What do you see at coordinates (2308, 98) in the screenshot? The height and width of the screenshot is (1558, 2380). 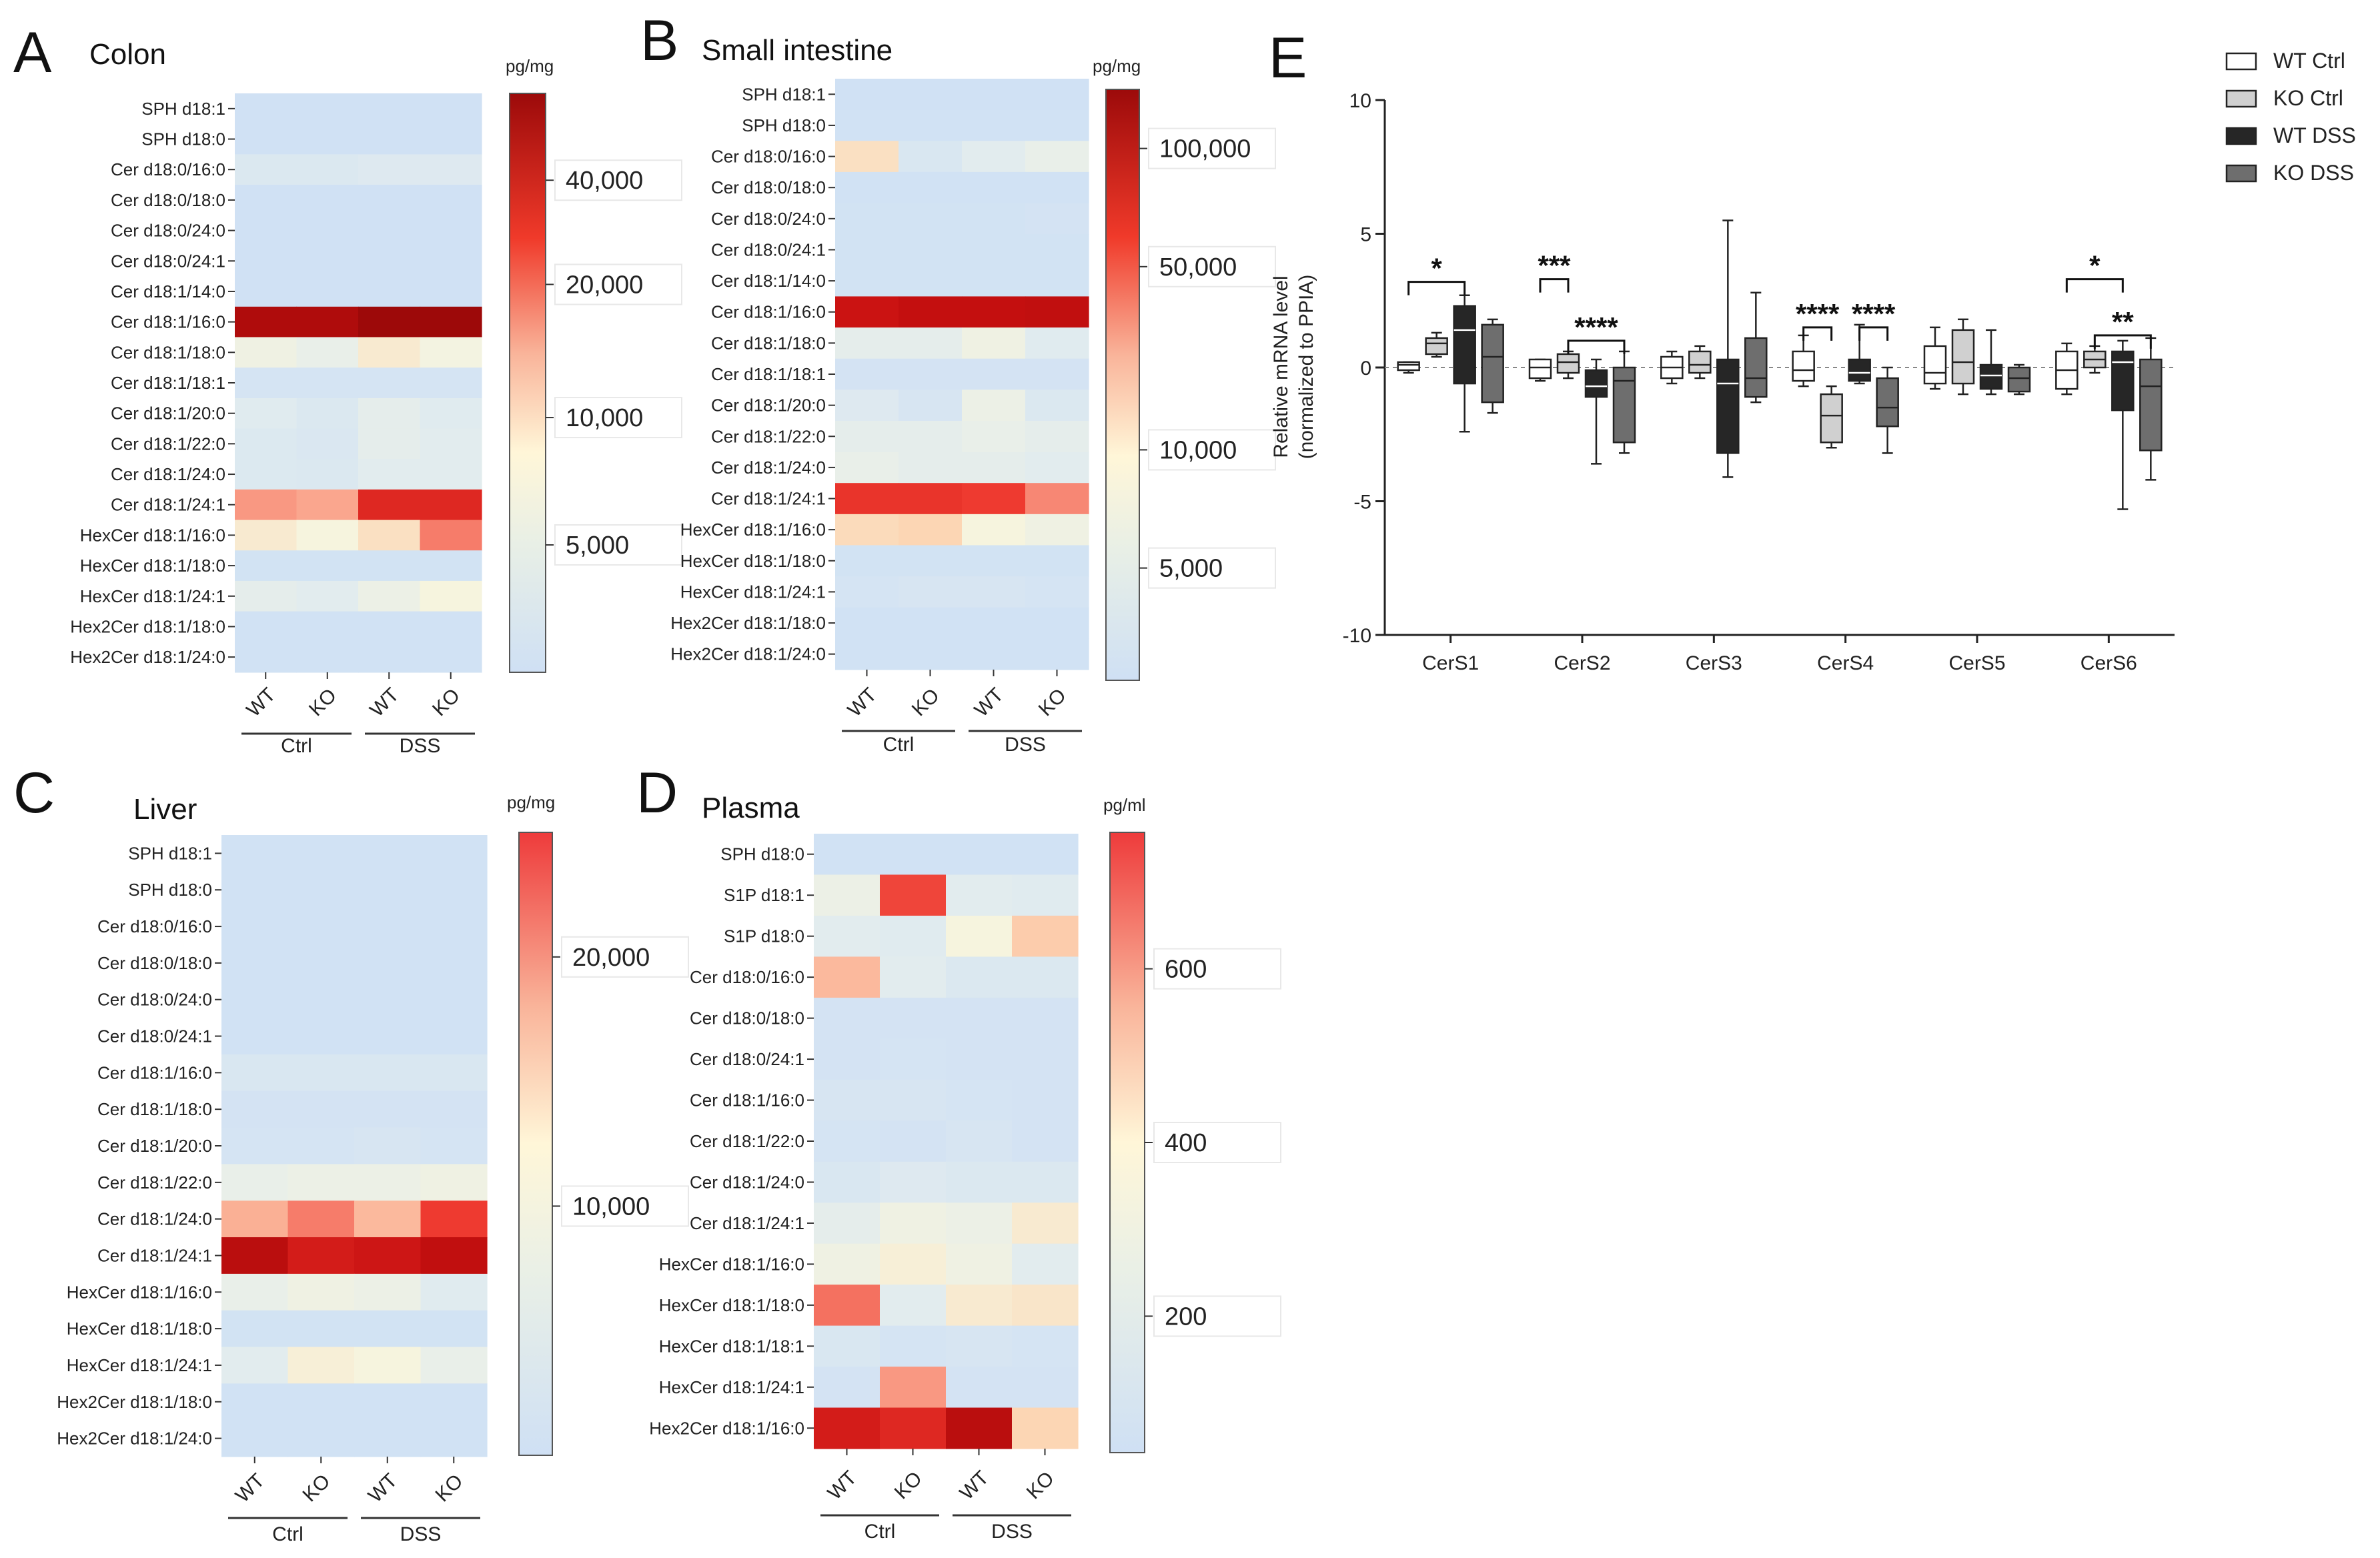 I see `legend-label: KO Ctrl` at bounding box center [2308, 98].